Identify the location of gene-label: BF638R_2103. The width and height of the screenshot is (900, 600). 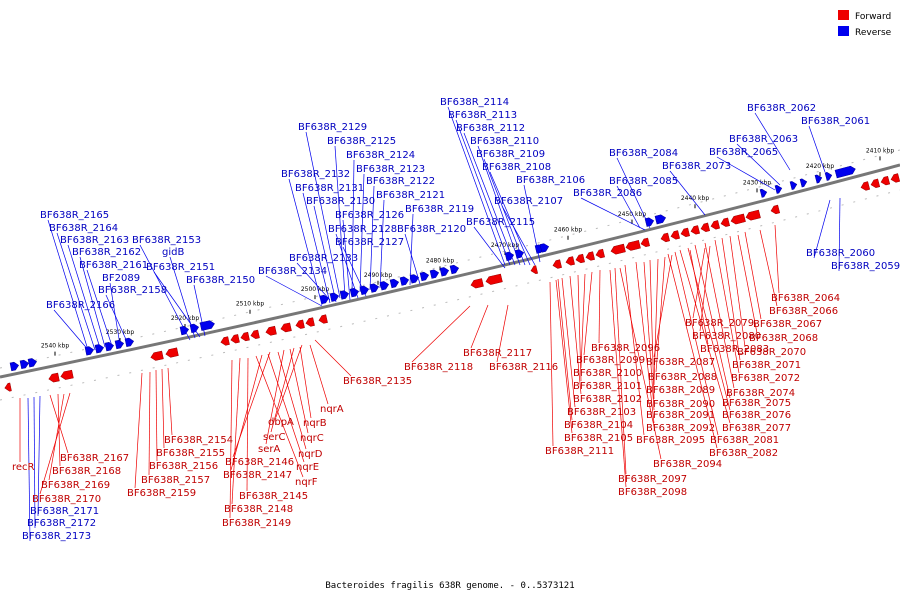
(601, 412).